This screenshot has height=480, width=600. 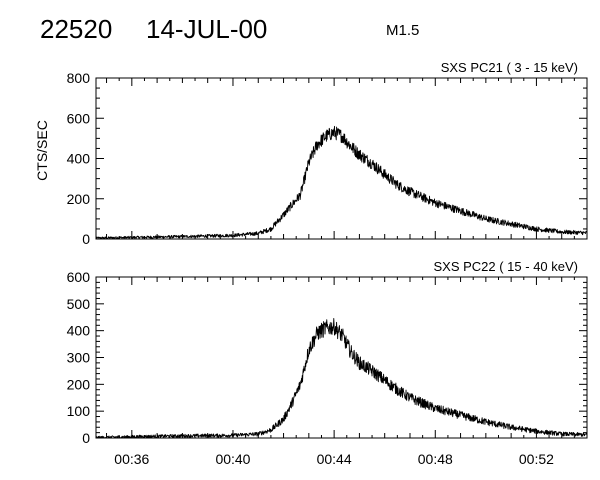 What do you see at coordinates (300, 30) in the screenshot?
I see `chart-header: 22520 14-JUL-00 M1.5` at bounding box center [300, 30].